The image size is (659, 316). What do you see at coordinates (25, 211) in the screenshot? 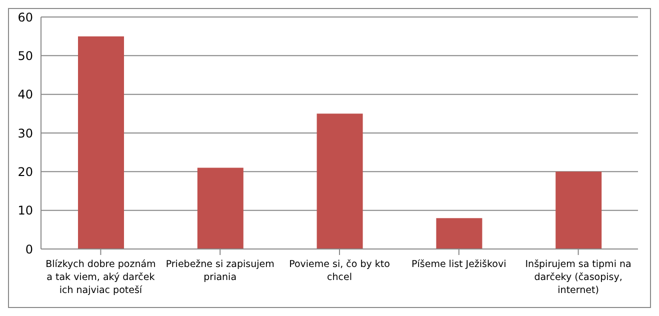
I see `y-tick-label: 10` at bounding box center [25, 211].